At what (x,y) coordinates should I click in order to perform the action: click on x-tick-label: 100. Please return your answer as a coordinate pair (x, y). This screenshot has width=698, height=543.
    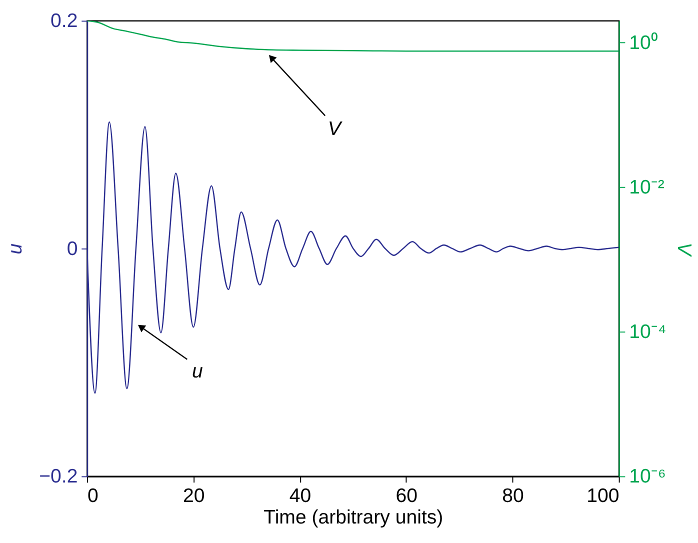
    Looking at the image, I should click on (603, 496).